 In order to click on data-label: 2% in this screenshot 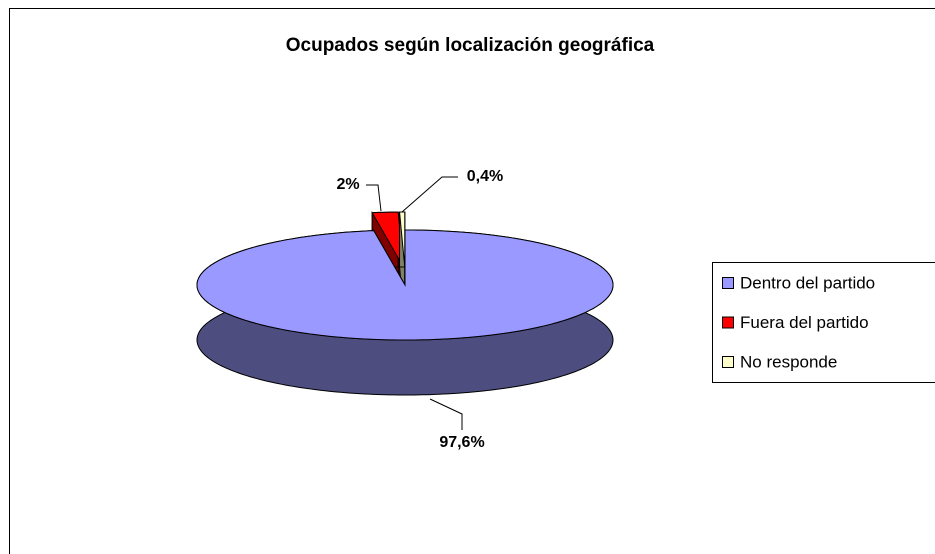, I will do `click(347, 184)`.